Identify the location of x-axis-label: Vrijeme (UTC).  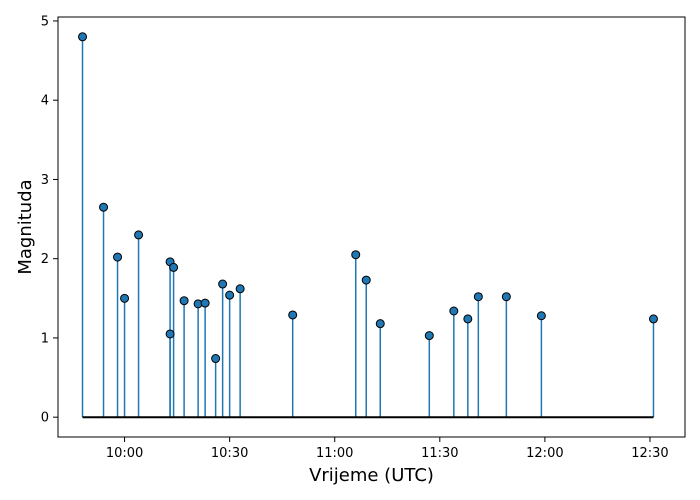
(371, 475).